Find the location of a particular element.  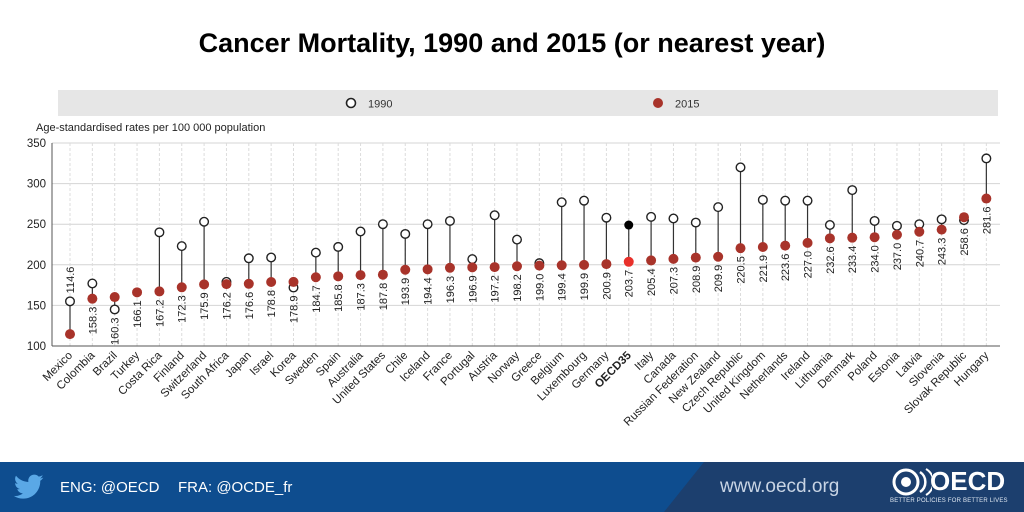

y-tick-label: 200 is located at coordinates (36, 266).